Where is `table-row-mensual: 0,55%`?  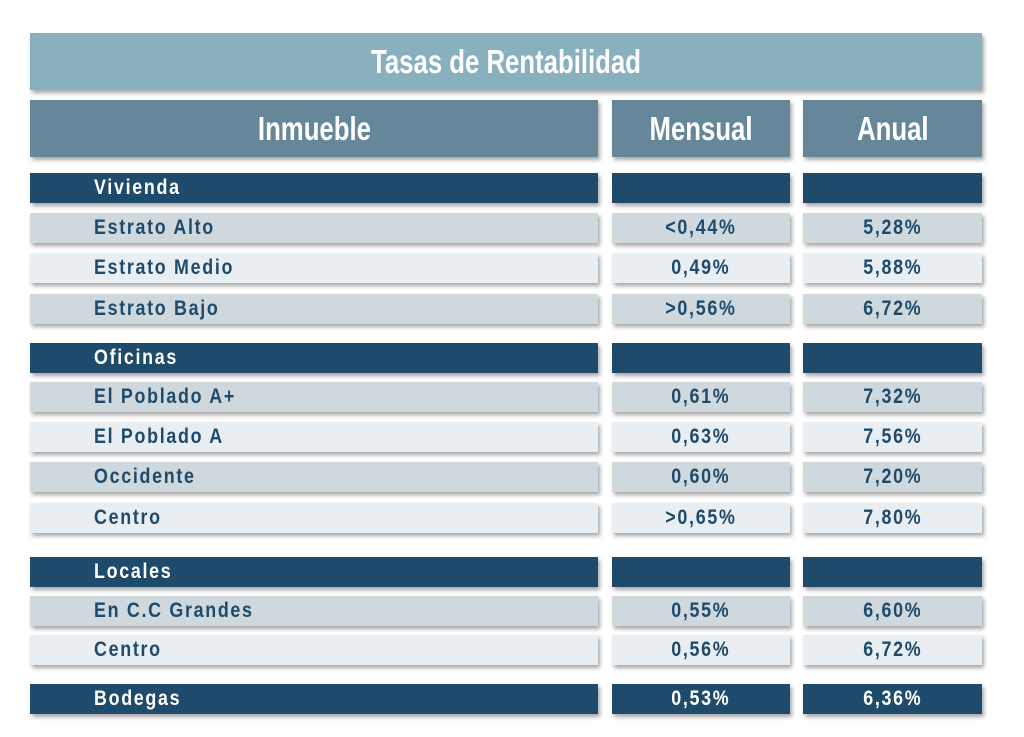 table-row-mensual: 0,55% is located at coordinates (701, 611).